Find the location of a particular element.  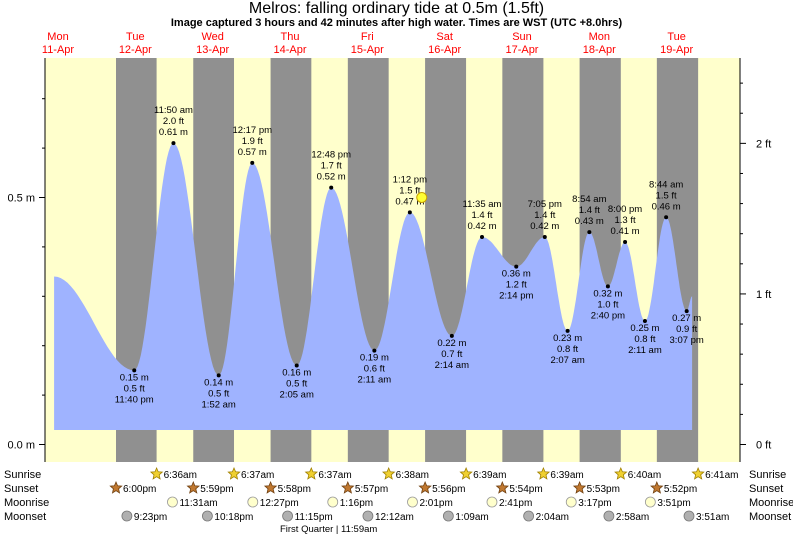

moonset-time: 12:12am is located at coordinates (394, 517).